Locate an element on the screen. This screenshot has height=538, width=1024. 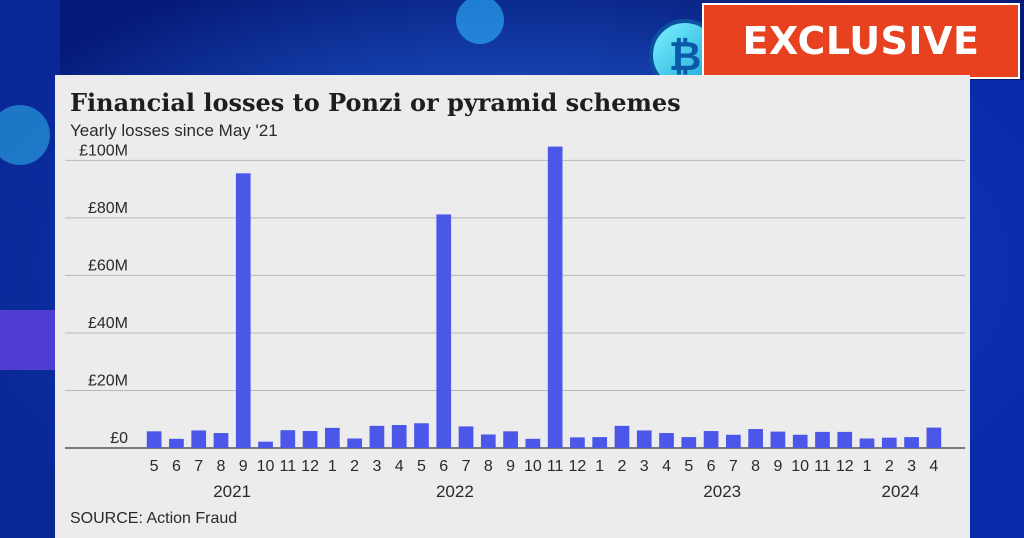
year-label: 2022 is located at coordinates (455, 491).